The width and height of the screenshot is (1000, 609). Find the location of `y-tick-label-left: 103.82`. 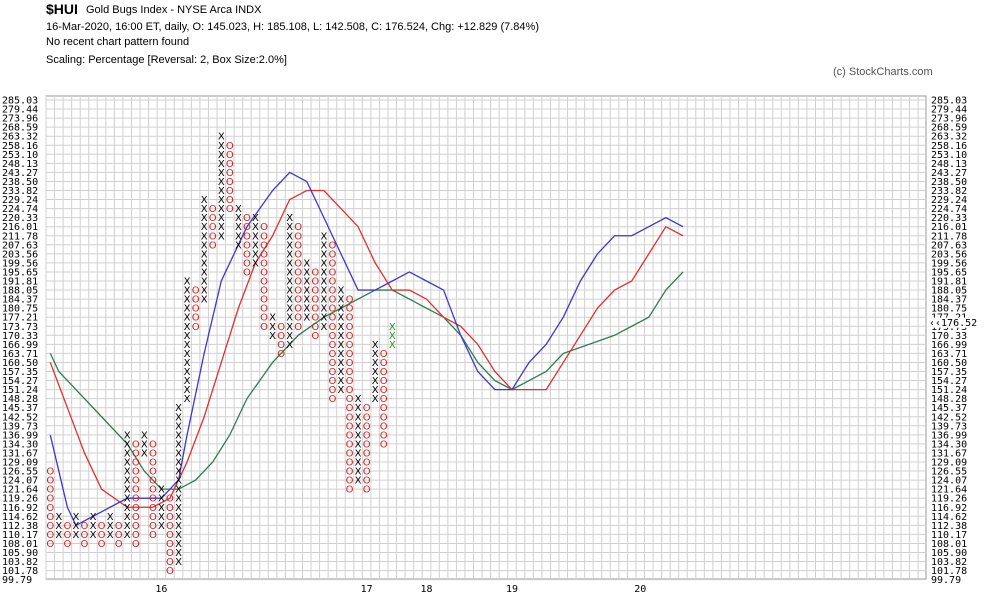

y-tick-label-left: 103.82 is located at coordinates (20, 562).